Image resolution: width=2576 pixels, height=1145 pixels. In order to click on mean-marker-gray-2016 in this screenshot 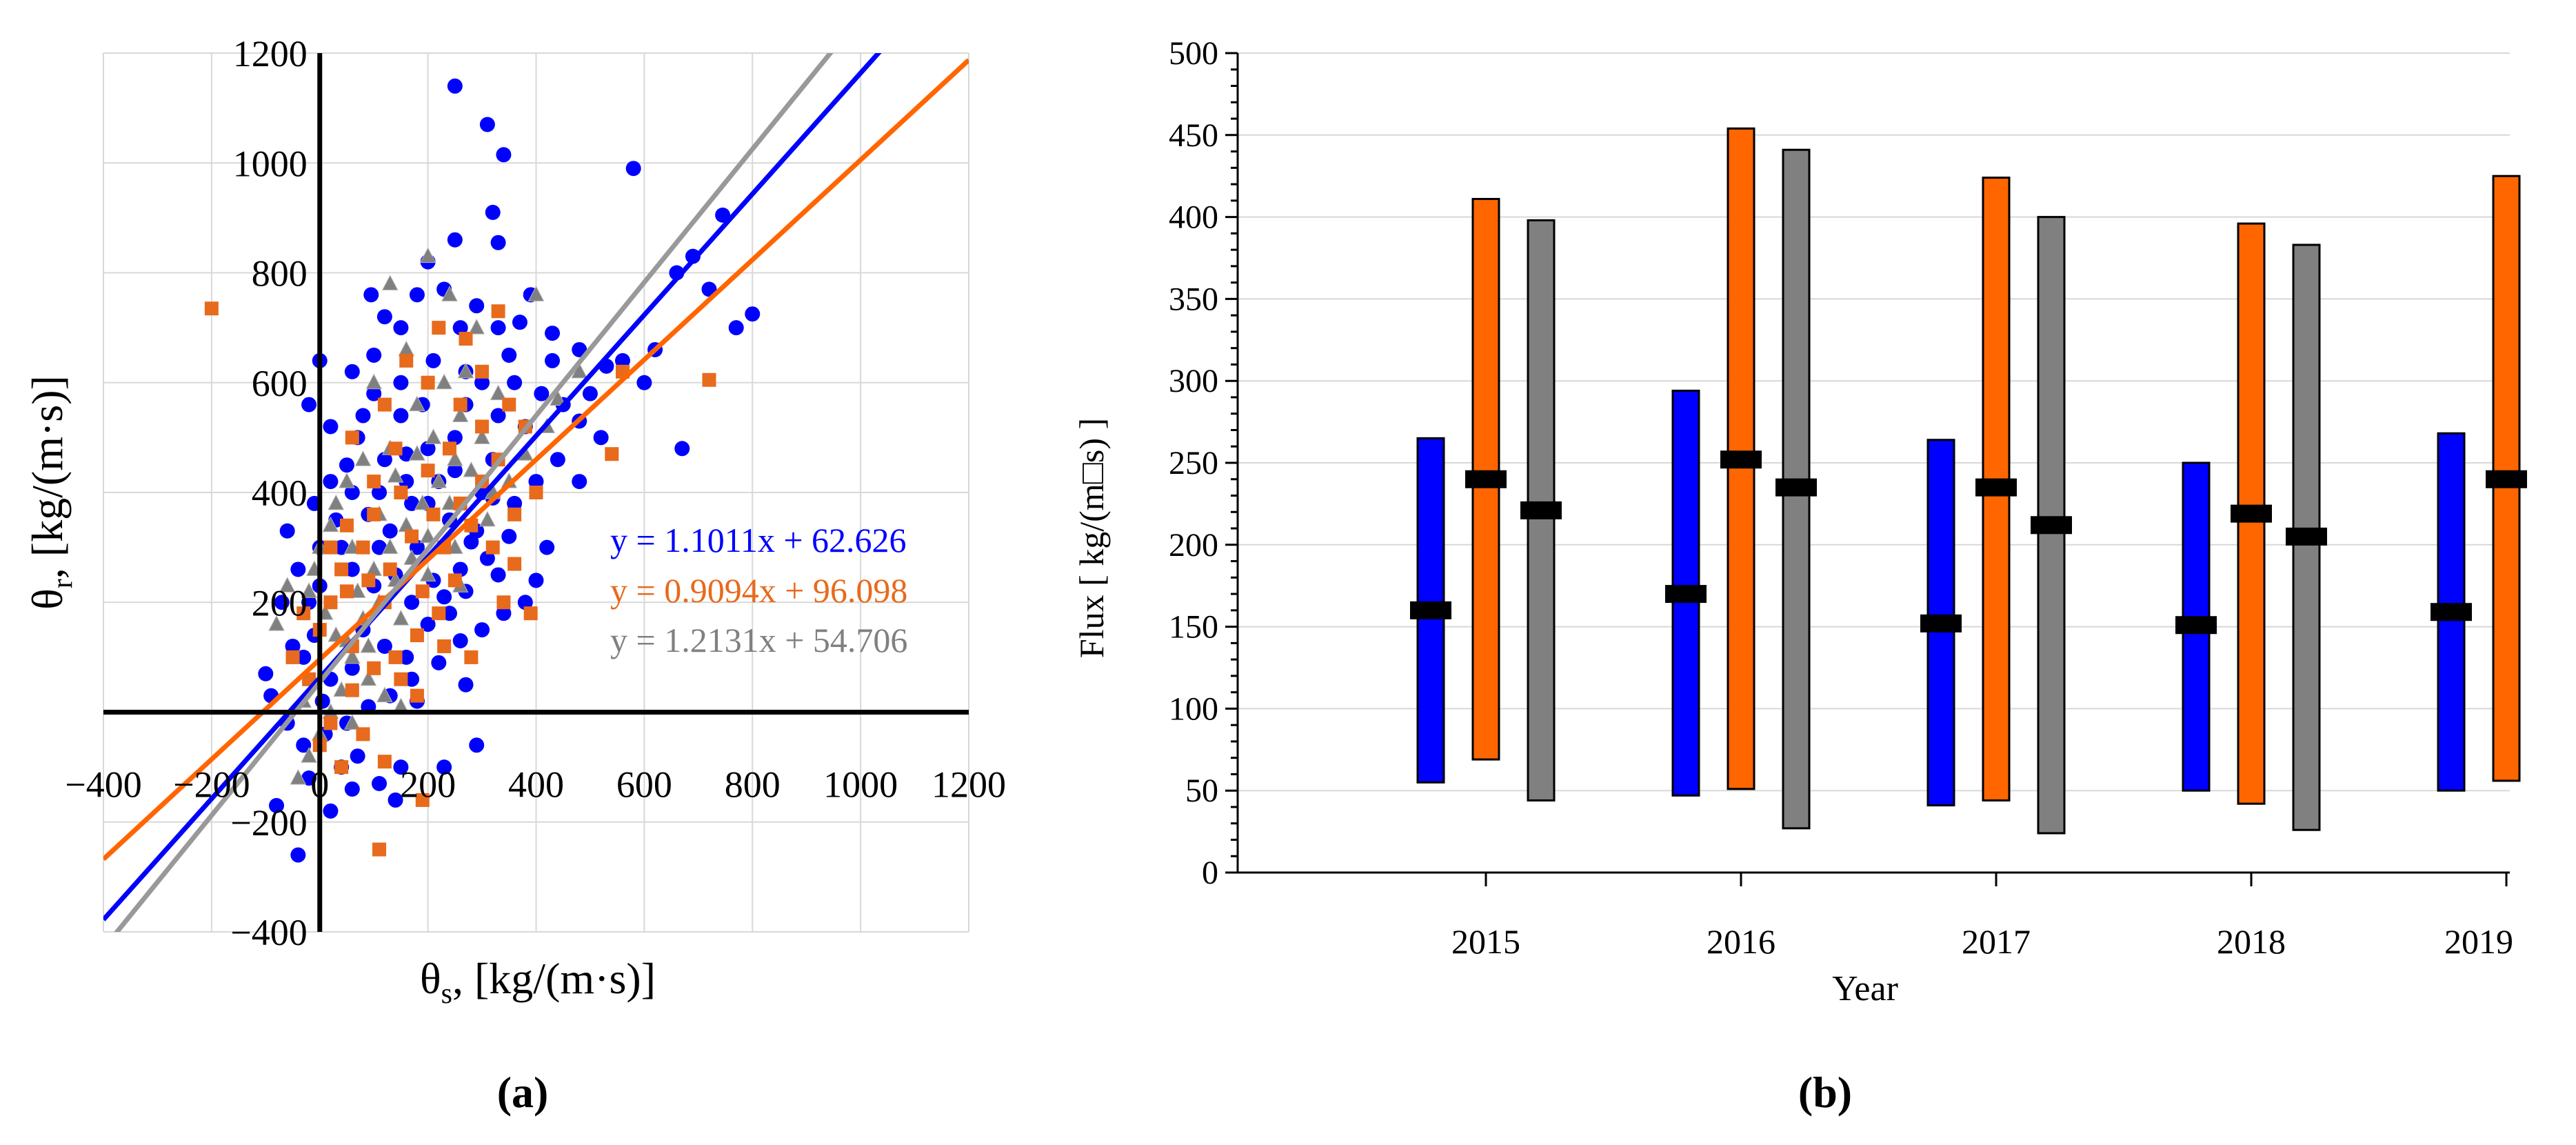, I will do `click(1796, 488)`.